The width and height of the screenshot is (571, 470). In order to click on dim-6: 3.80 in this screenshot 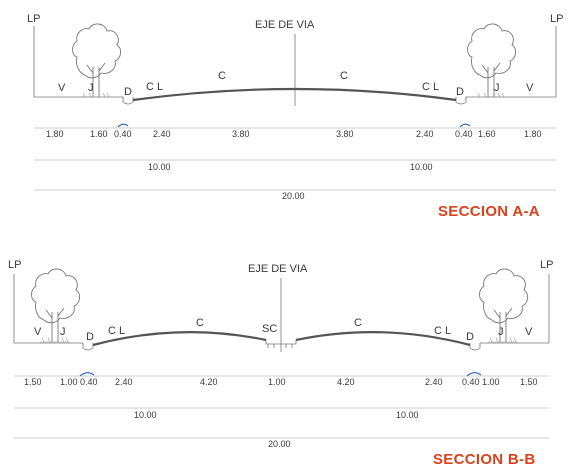, I will do `click(345, 134)`.